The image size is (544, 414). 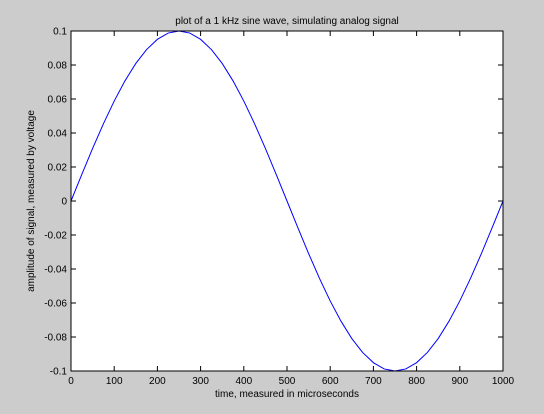 What do you see at coordinates (287, 394) in the screenshot?
I see `x-axis-label: time, measured in microseconds` at bounding box center [287, 394].